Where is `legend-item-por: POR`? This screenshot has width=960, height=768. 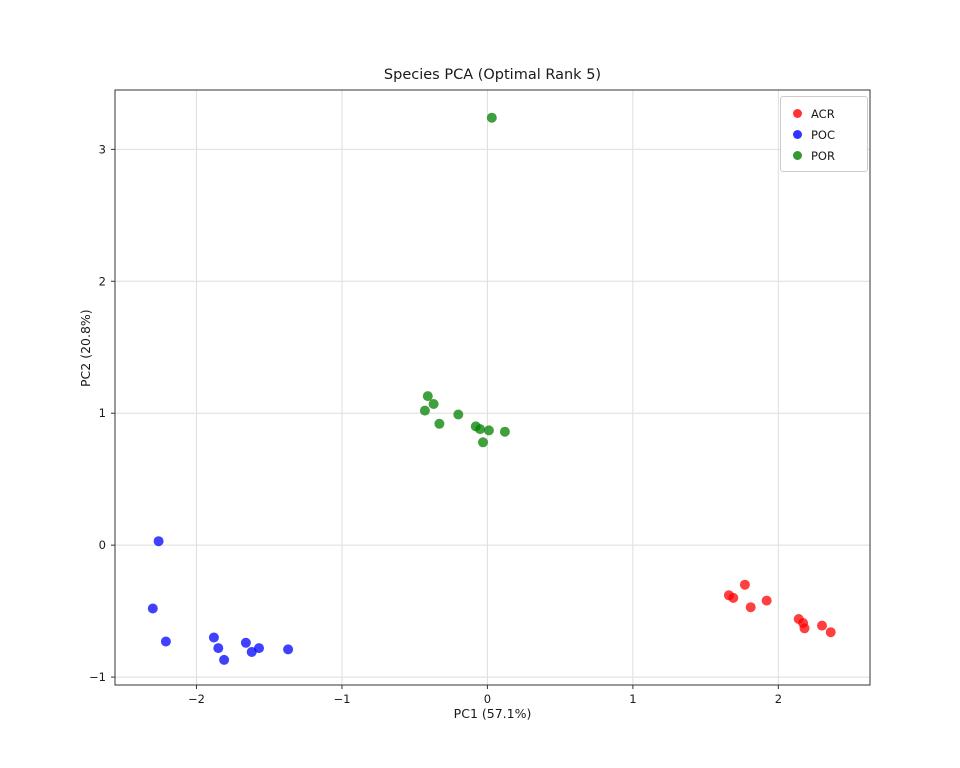
legend-item-por: POR is located at coordinates (824, 155).